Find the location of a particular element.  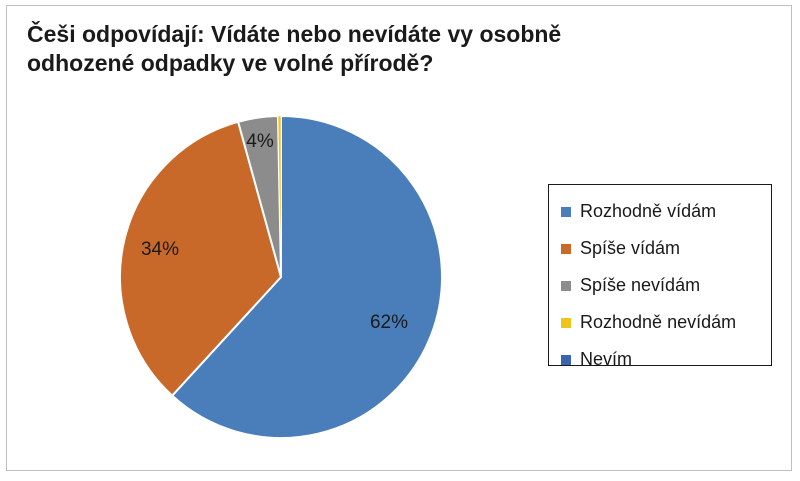

legend-item-spise-nevidam: Spíše nevídám is located at coordinates (666, 285).